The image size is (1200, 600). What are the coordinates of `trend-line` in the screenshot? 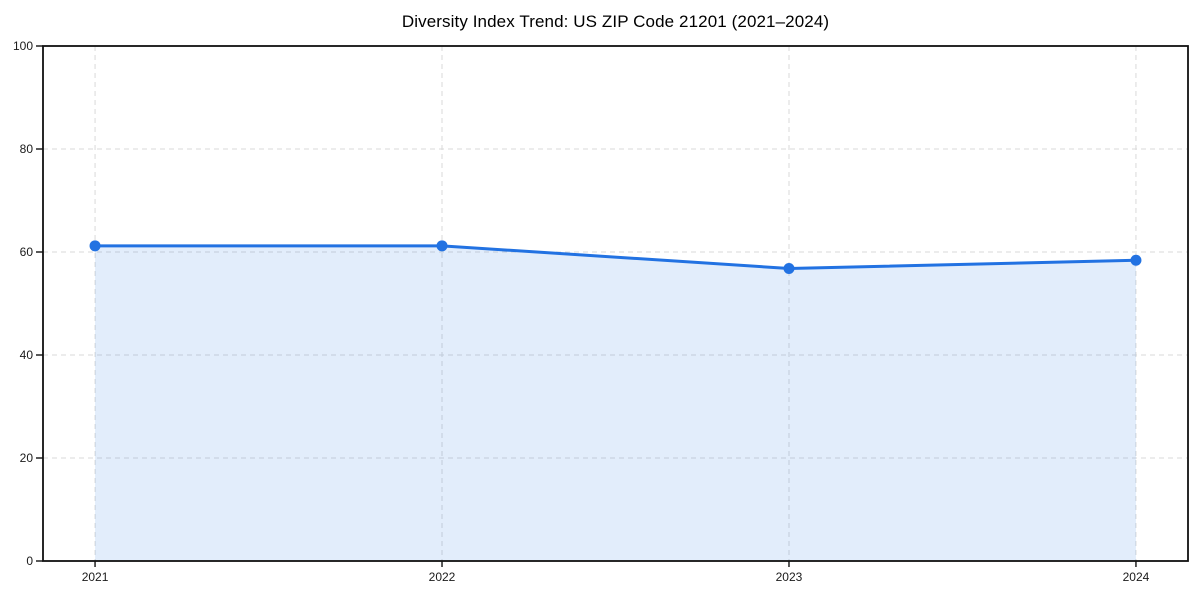 It's located at (615, 257).